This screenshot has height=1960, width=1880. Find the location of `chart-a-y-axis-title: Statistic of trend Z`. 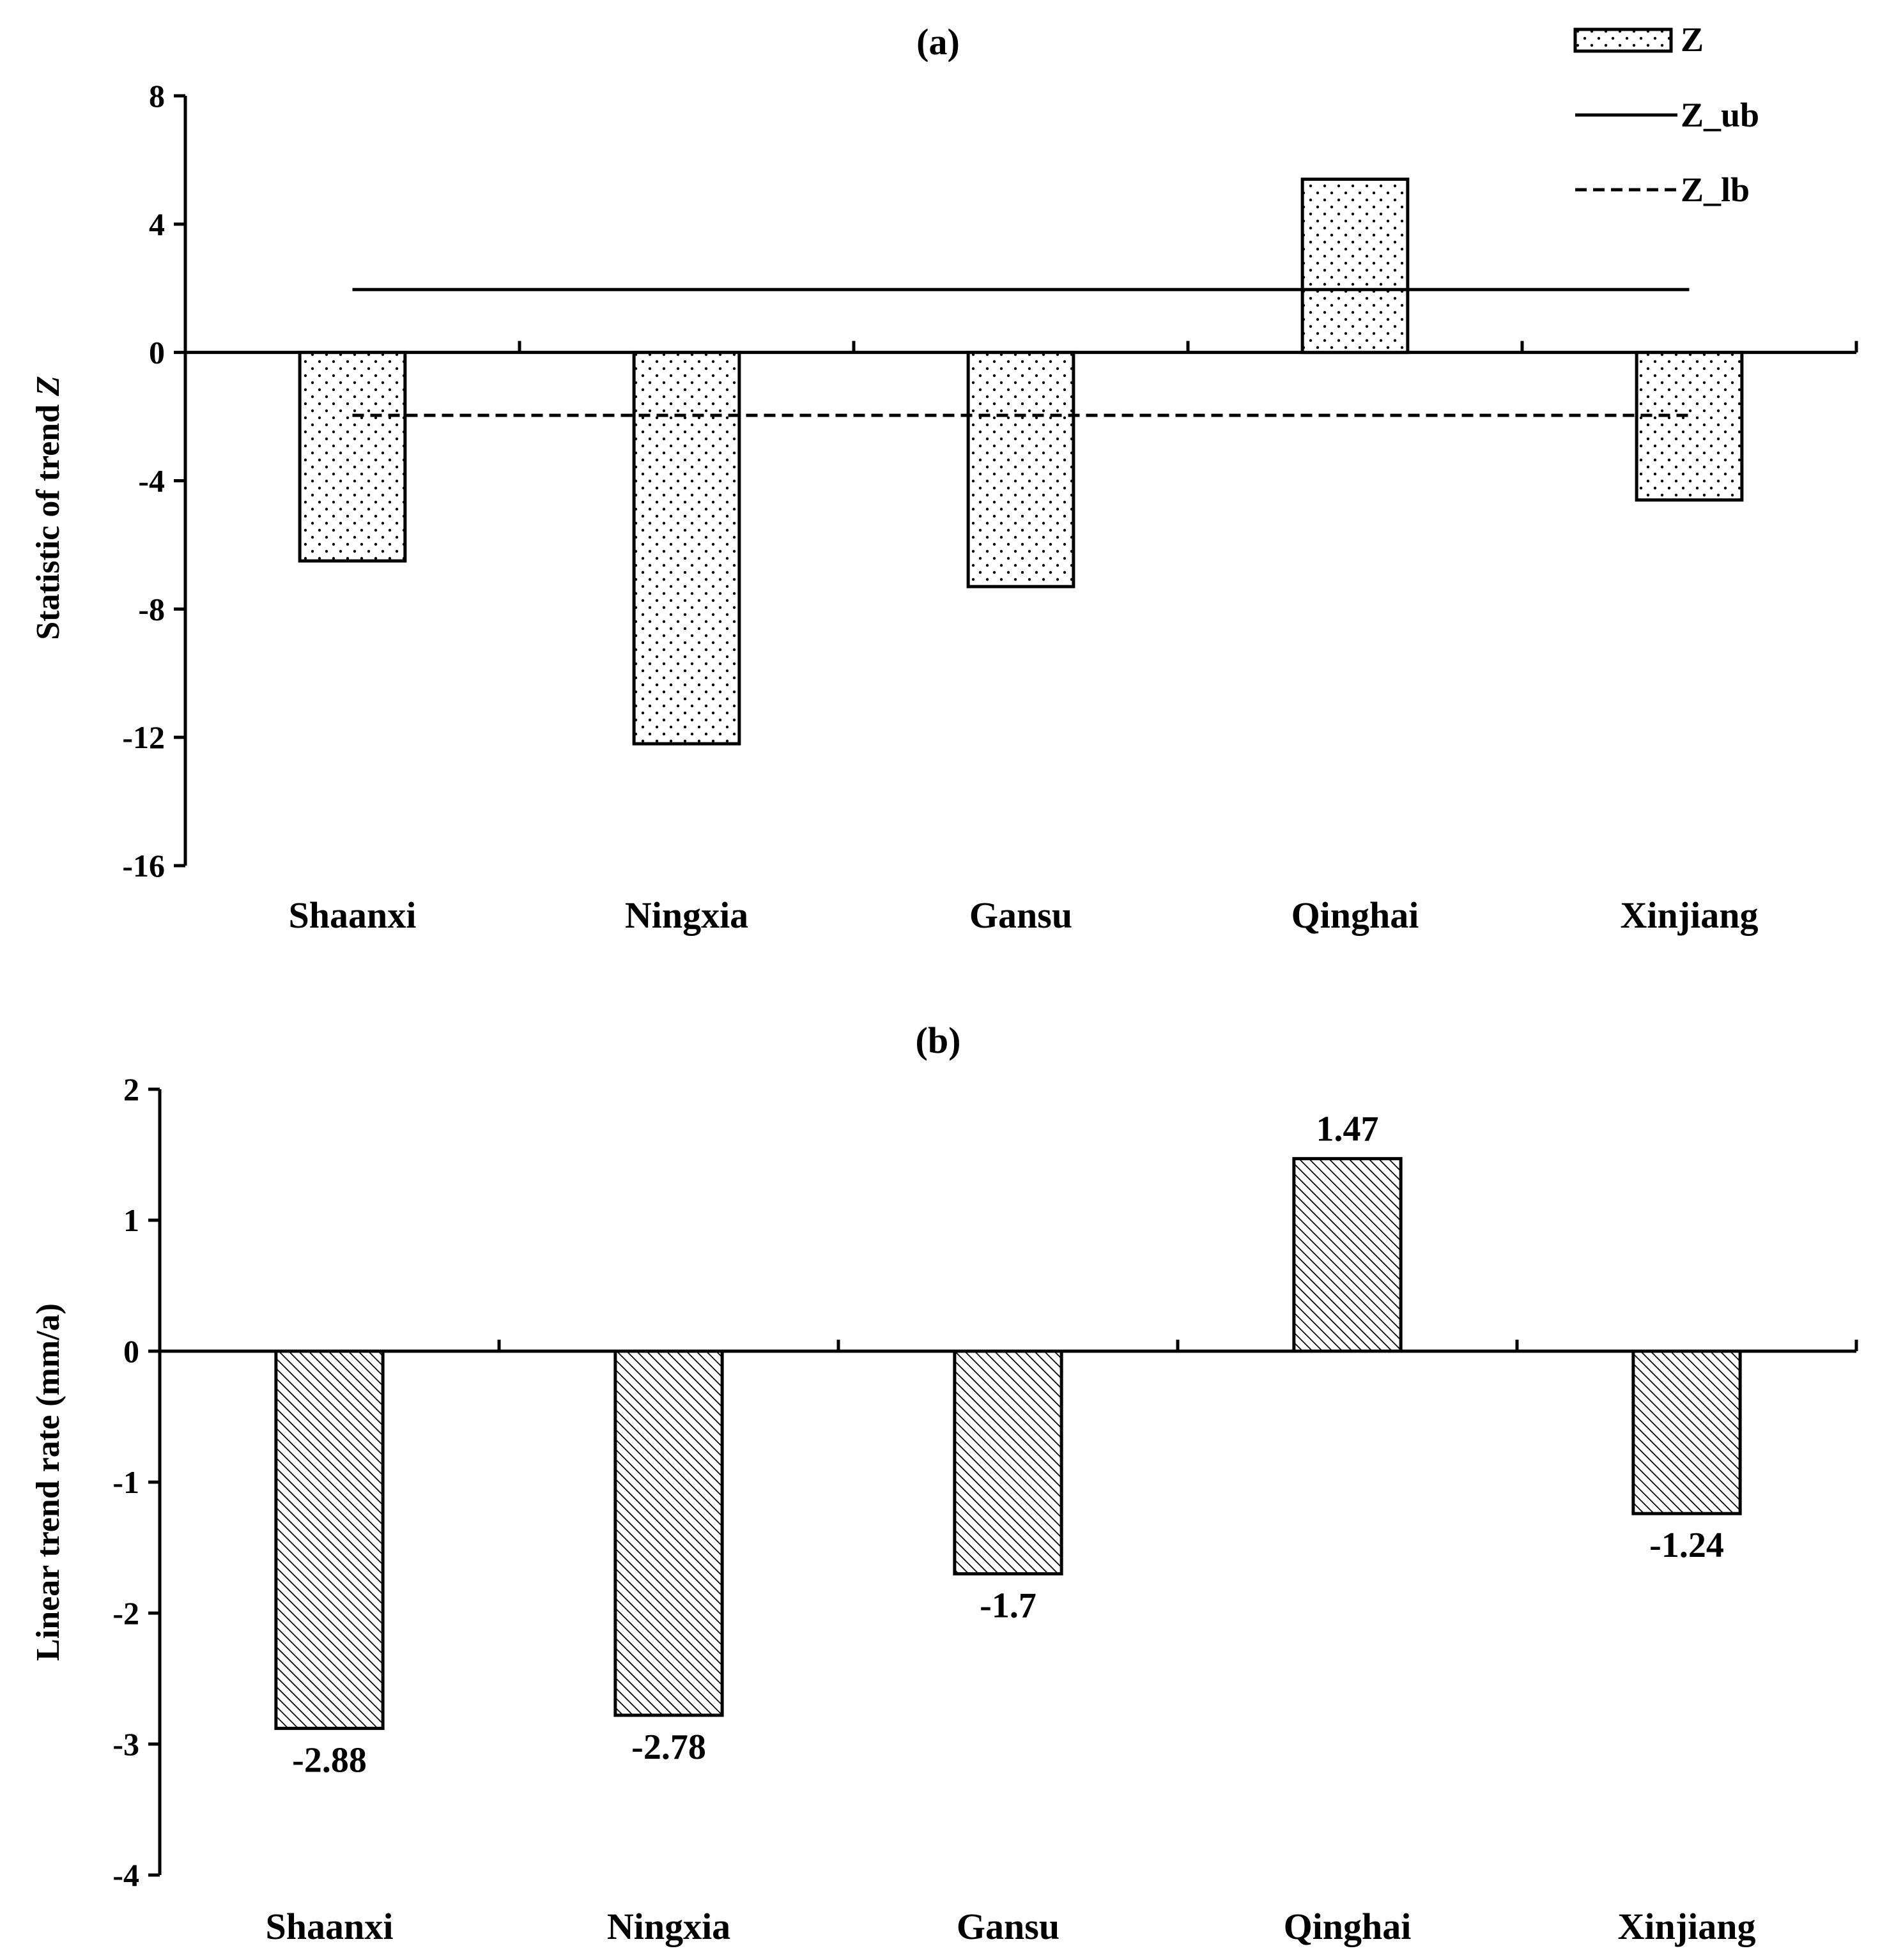

chart-a-y-axis-title: Statistic of trend Z is located at coordinates (48, 508).